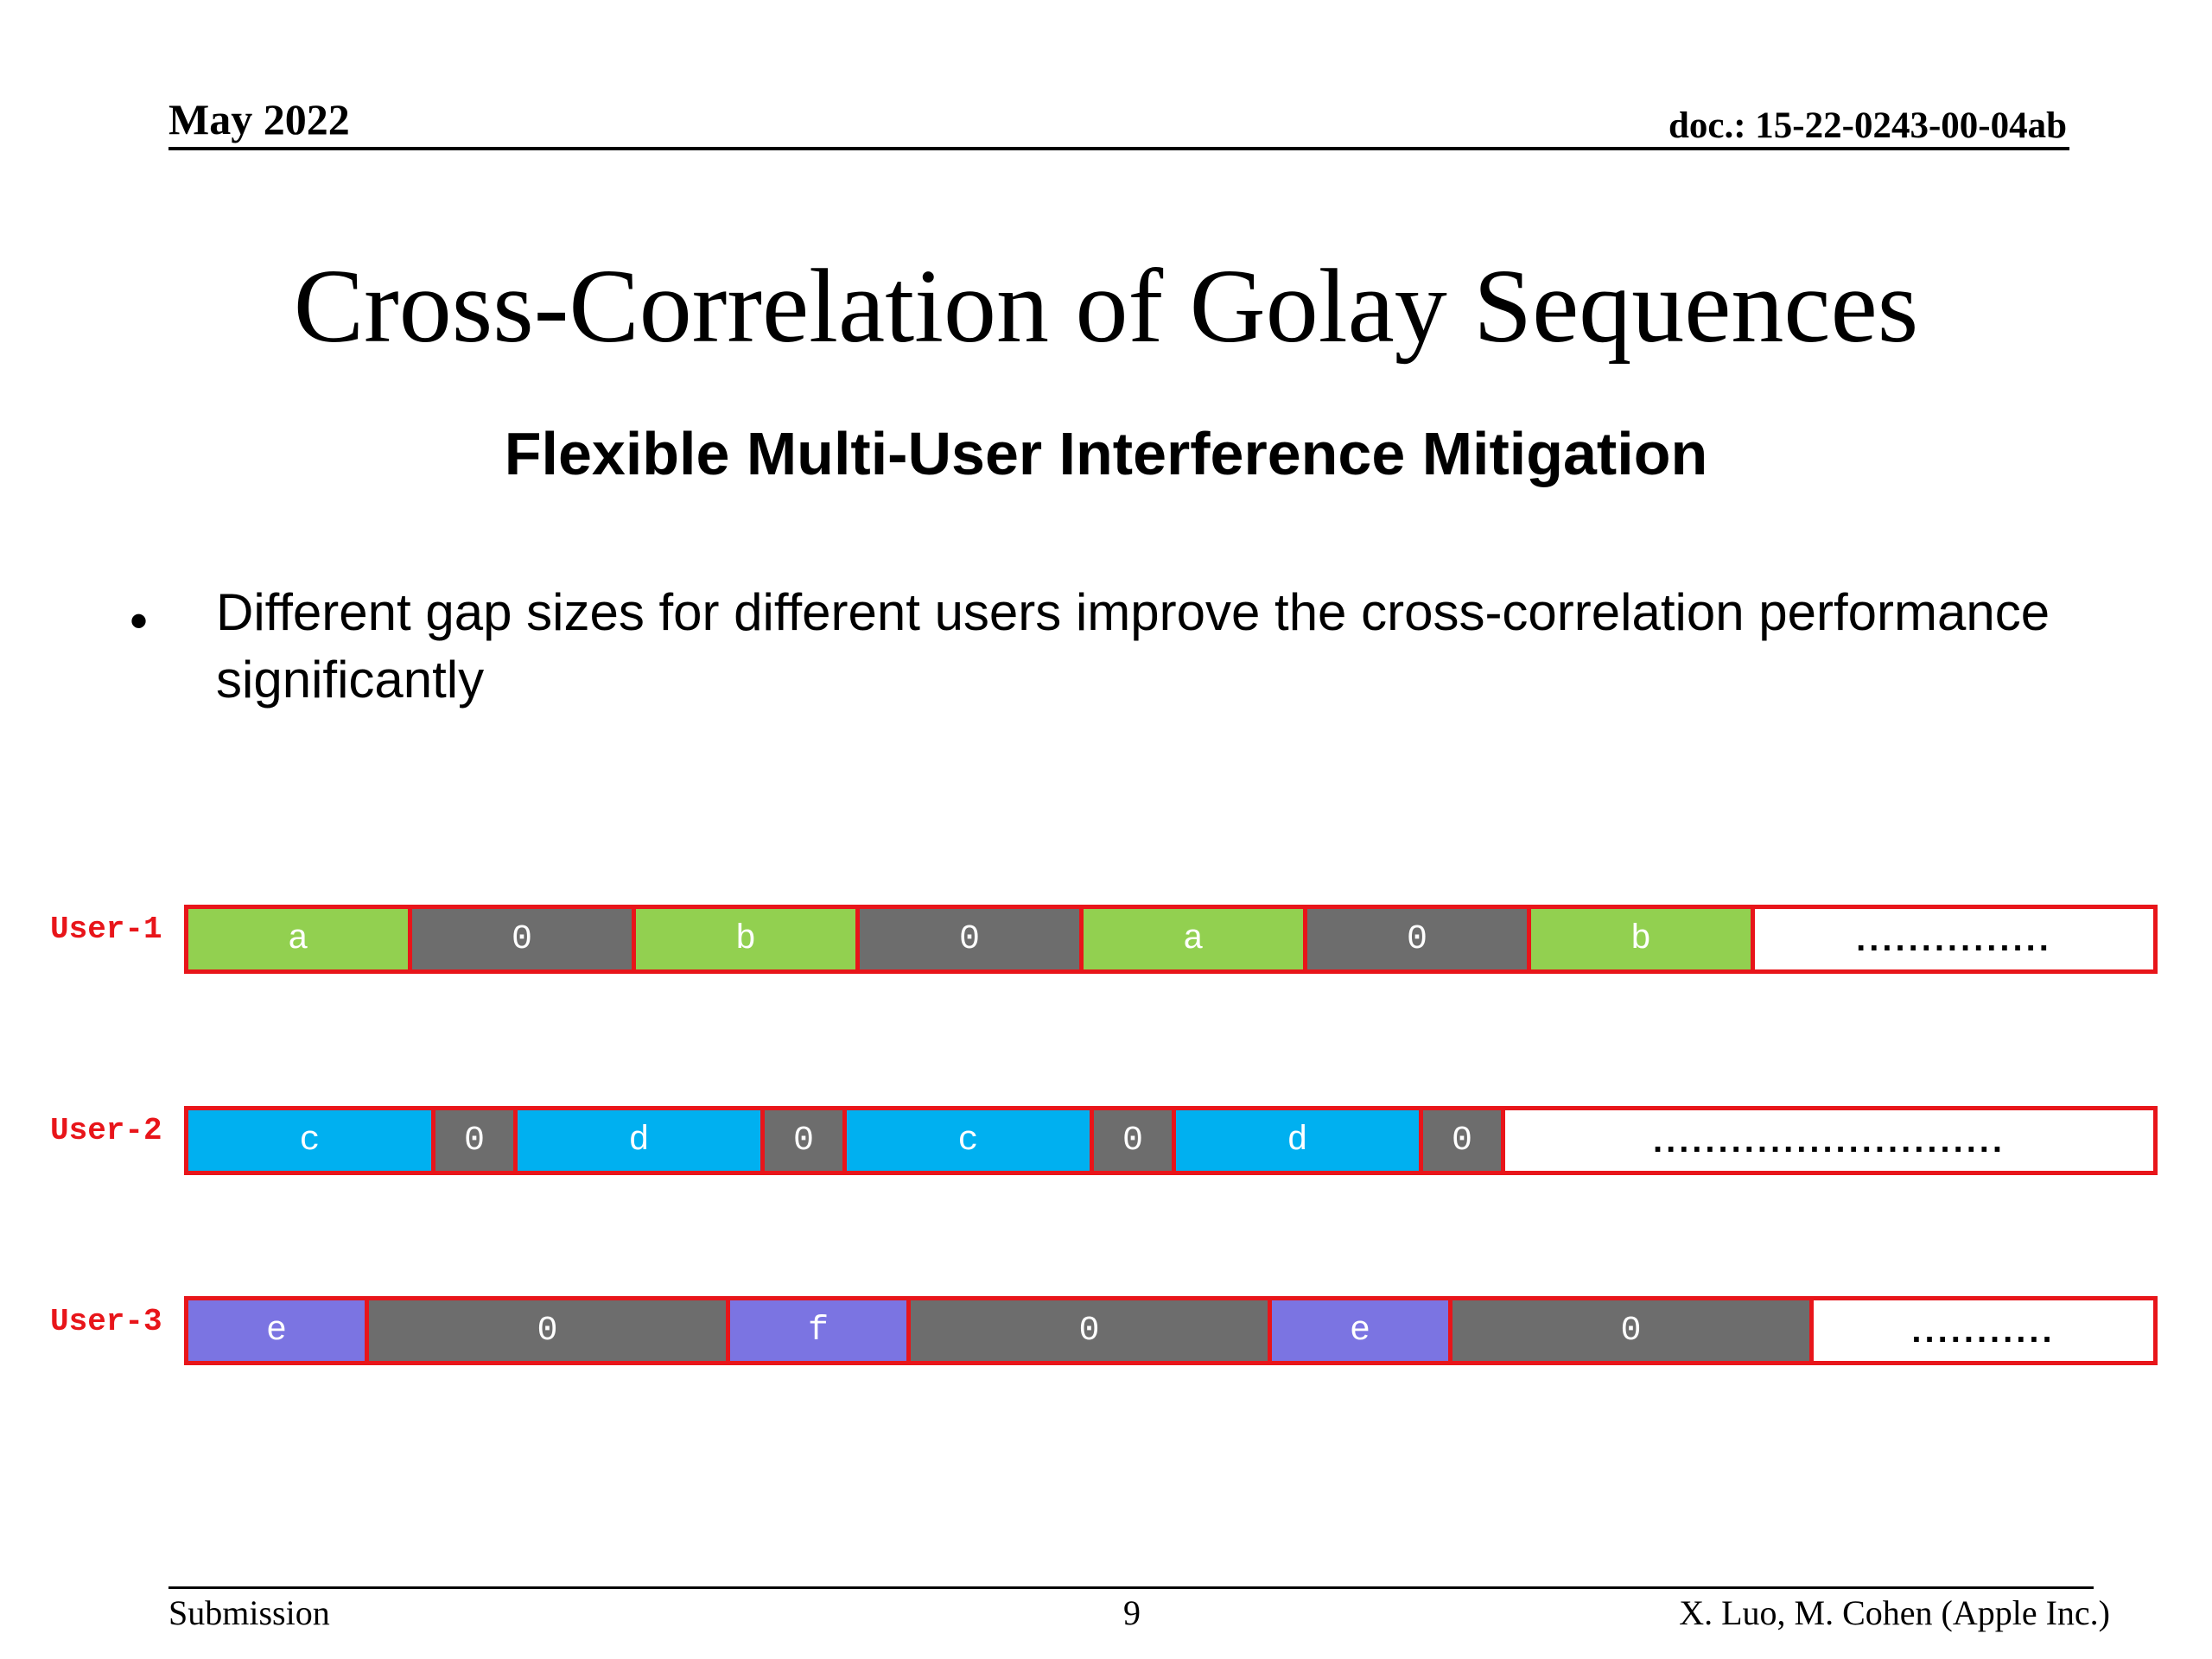 The height and width of the screenshot is (1659, 2212). Describe the element at coordinates (1894, 1612) in the screenshot. I see `footer-authors: X. Luo, M. Cohen (Apple Inc.)` at that location.